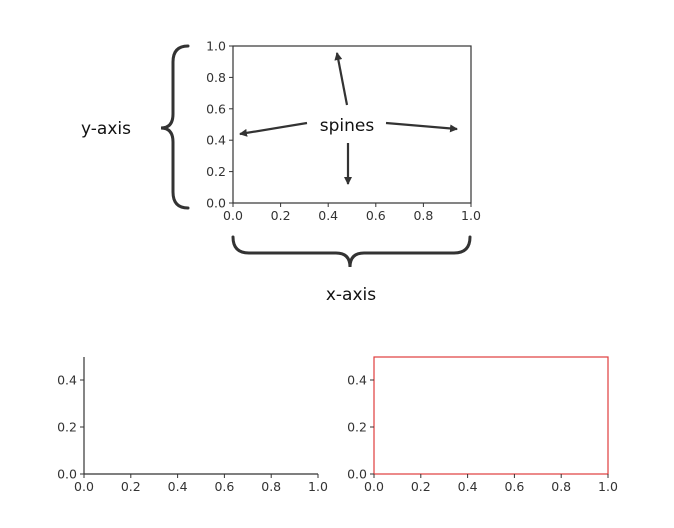 The width and height of the screenshot is (674, 528). Describe the element at coordinates (351, 295) in the screenshot. I see `x-axis-label: x-axis` at that location.